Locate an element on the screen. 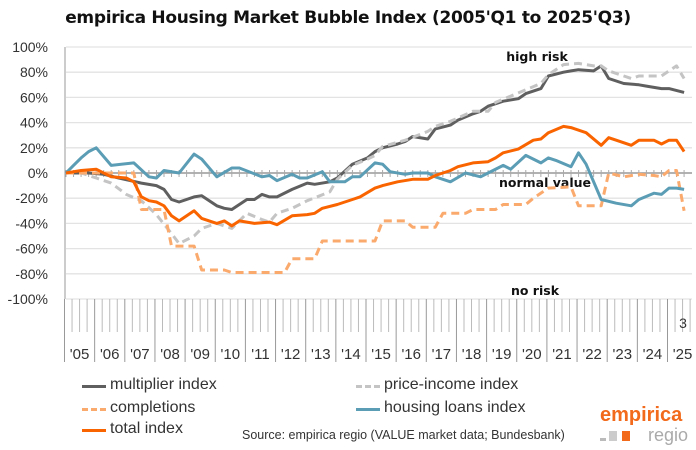 The image size is (696, 450). legend-line-total-index is located at coordinates (94, 430).